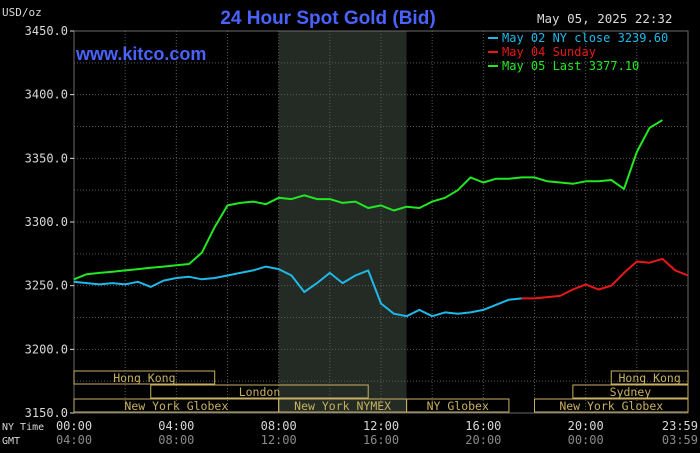 Image resolution: width=700 pixels, height=453 pixels. Describe the element at coordinates (570, 66) in the screenshot. I see `legend-label: May 05 Last 3377.10` at that location.